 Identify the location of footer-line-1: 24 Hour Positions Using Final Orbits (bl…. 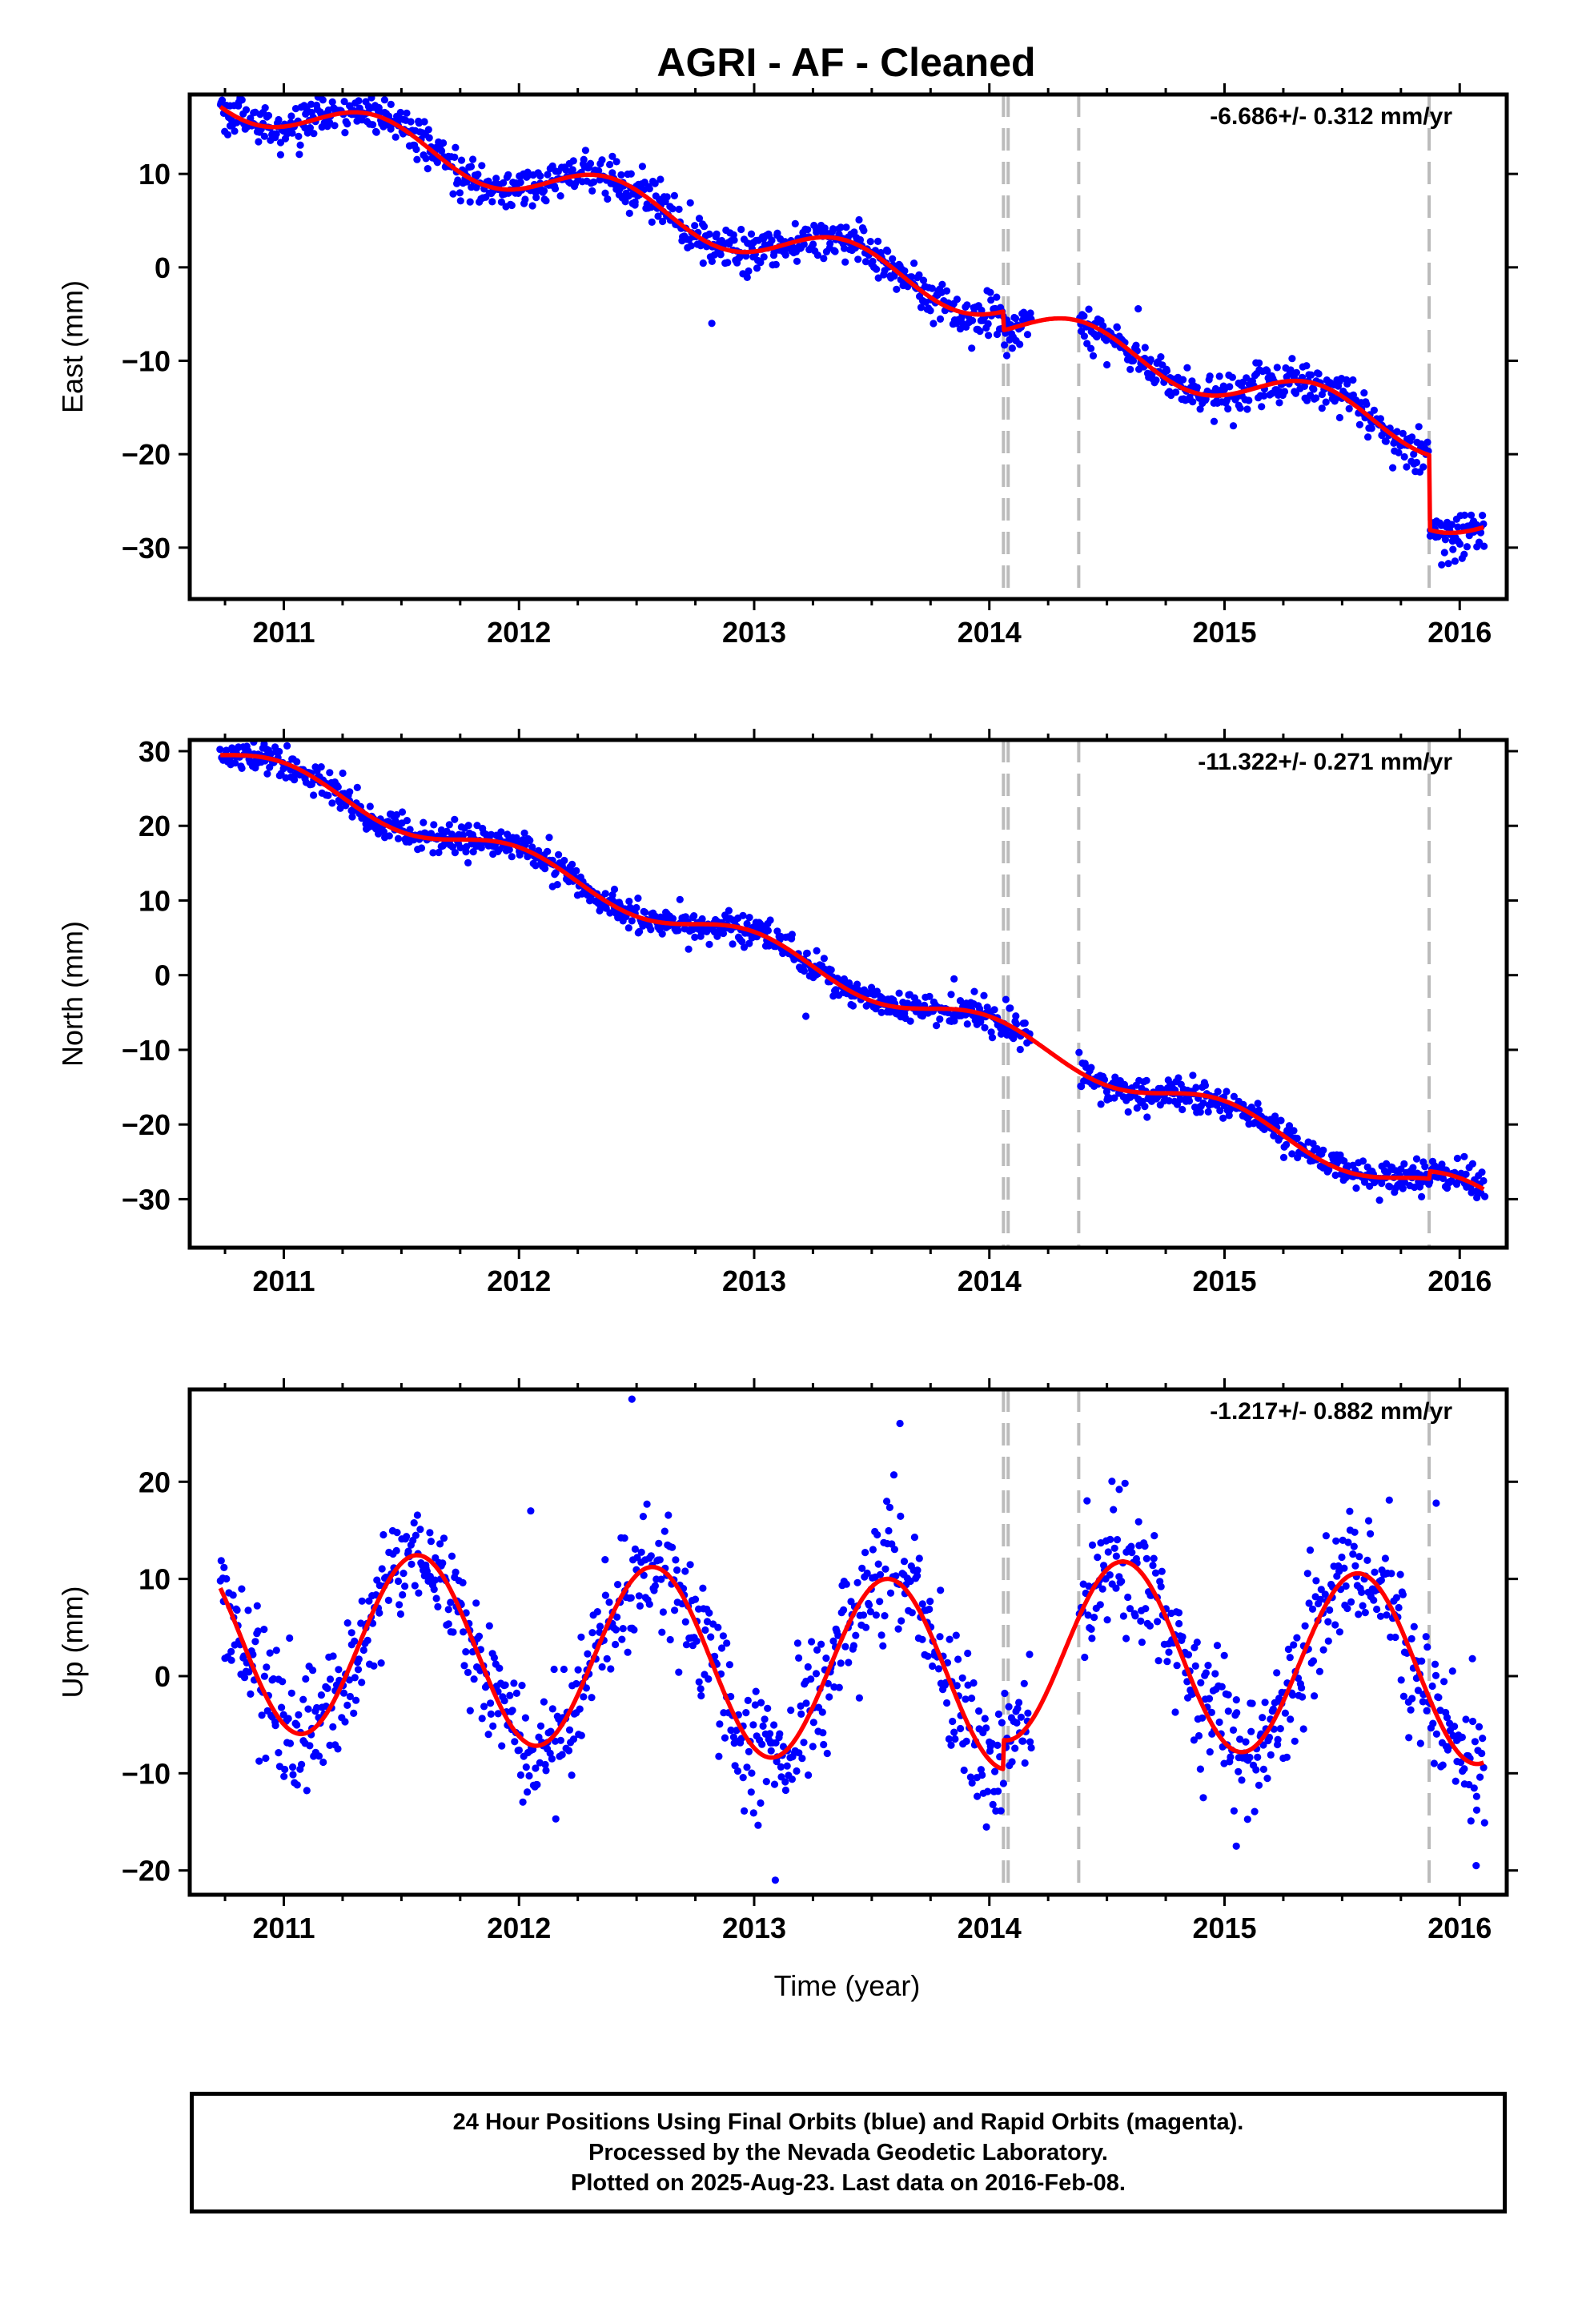
(848, 2122).